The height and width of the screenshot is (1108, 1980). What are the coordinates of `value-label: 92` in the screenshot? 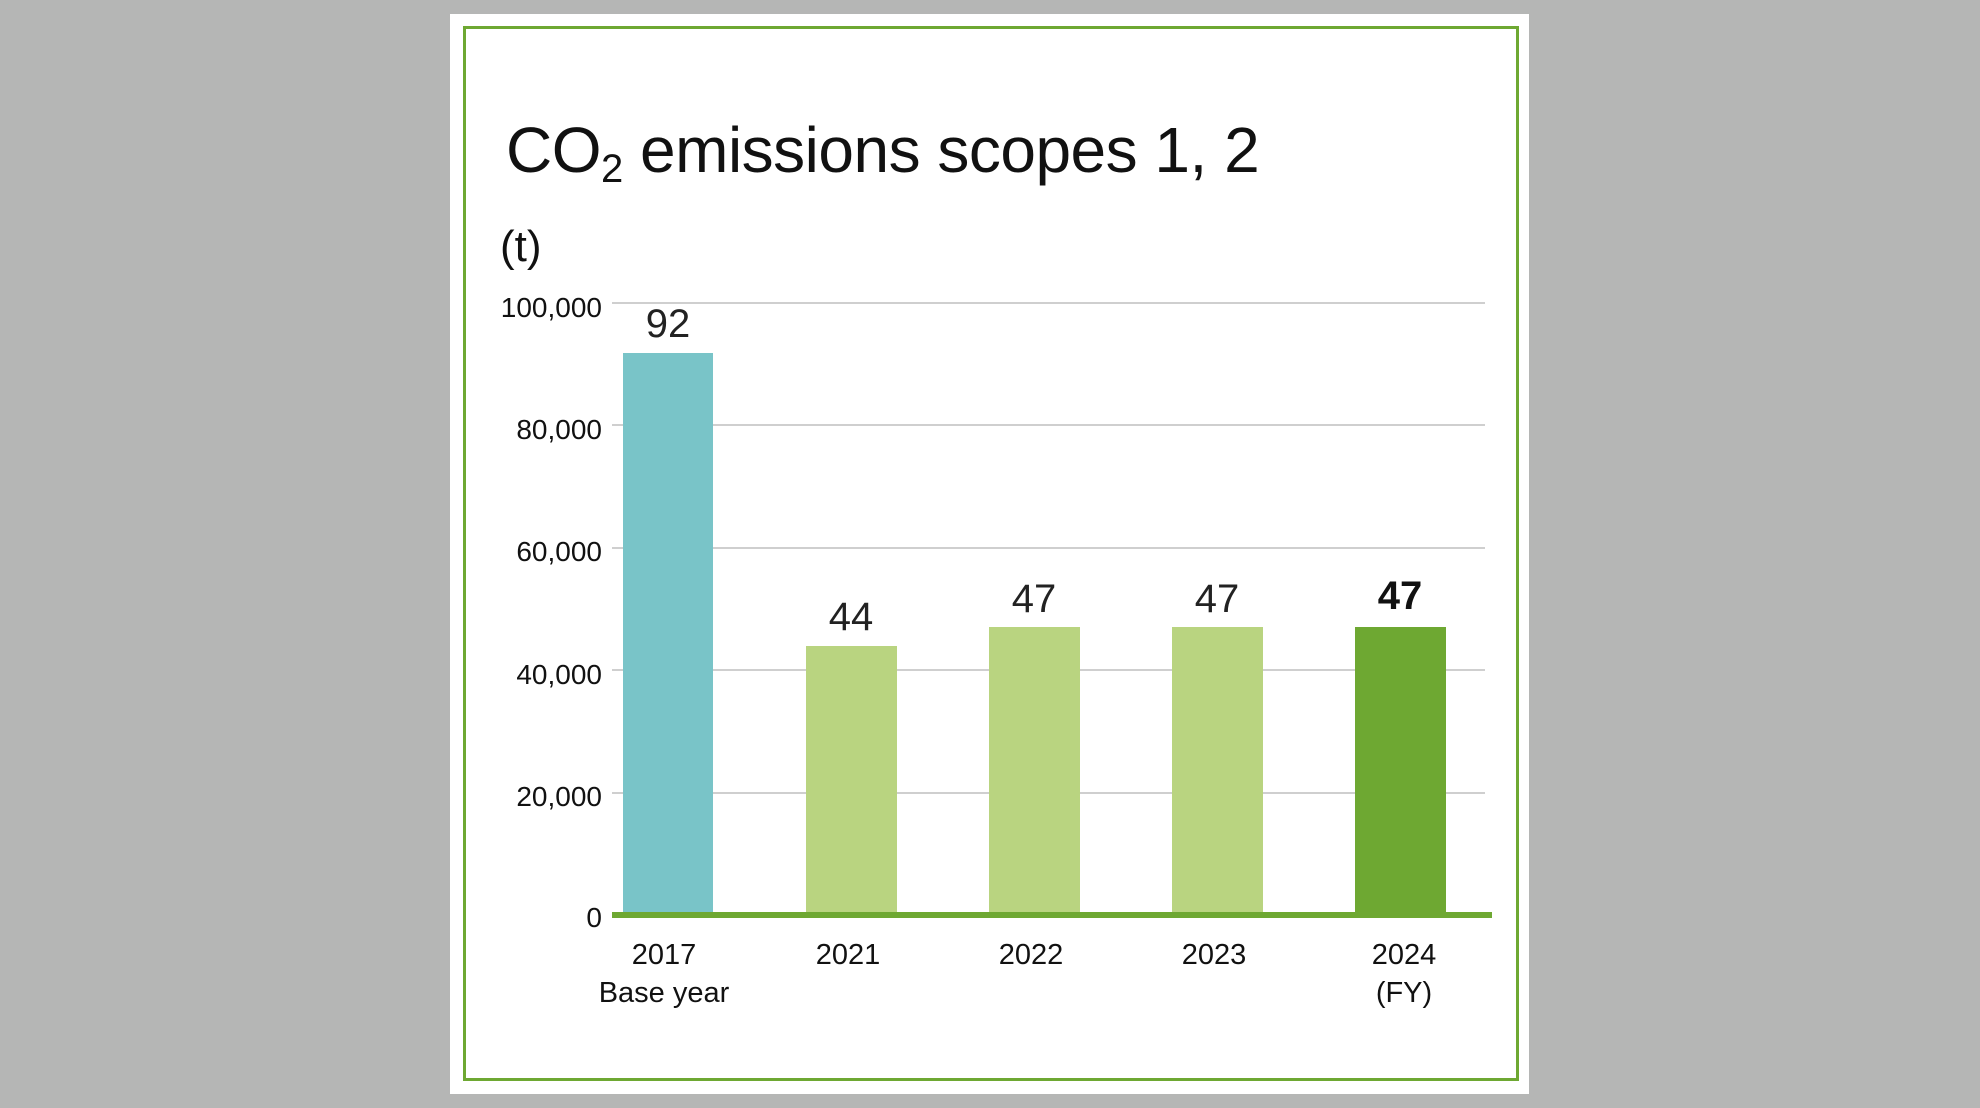 It's located at (668, 324).